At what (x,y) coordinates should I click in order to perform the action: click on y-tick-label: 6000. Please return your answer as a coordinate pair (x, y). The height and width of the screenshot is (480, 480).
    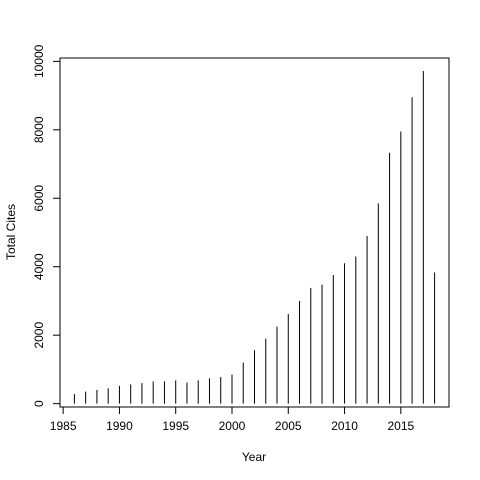
    Looking at the image, I should click on (39, 198).